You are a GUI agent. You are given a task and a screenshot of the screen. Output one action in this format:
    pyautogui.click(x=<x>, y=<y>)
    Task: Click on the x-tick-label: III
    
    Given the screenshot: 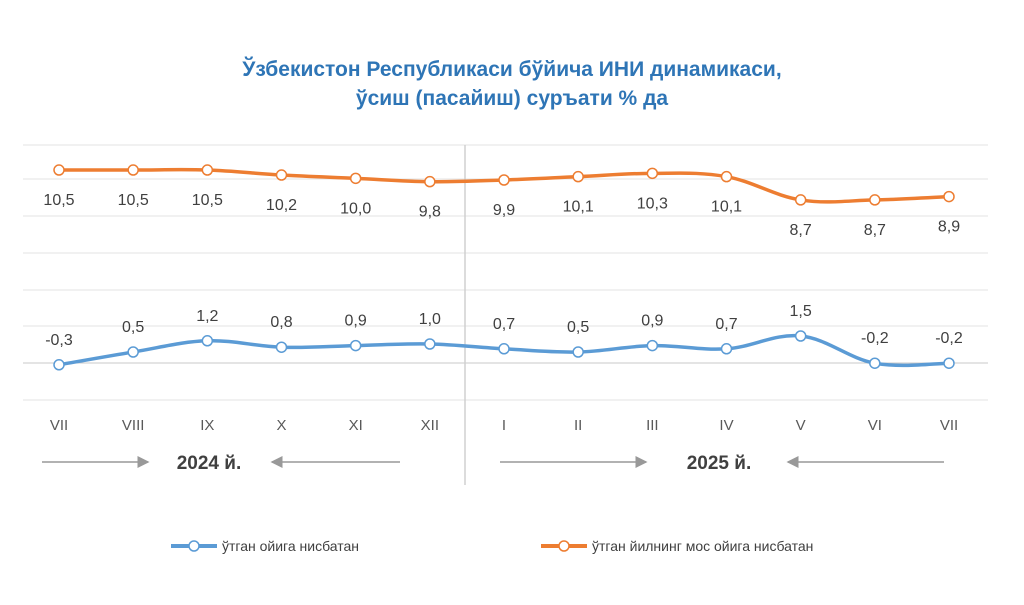 What is the action you would take?
    pyautogui.click(x=652, y=425)
    